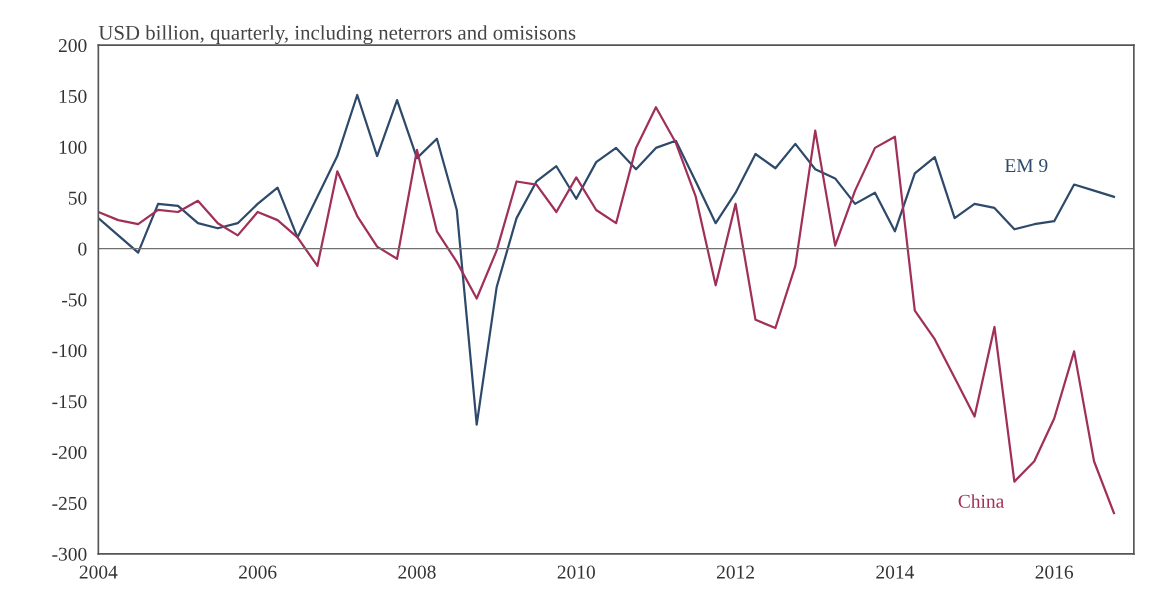  What do you see at coordinates (82, 249) in the screenshot?
I see `y-tick-label: 0` at bounding box center [82, 249].